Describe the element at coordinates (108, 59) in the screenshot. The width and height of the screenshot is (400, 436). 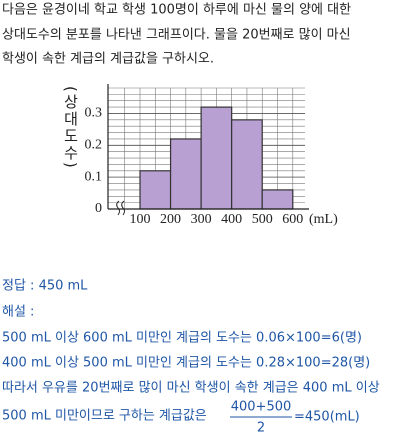
I see `problem-line: 학생이 속한 계급의 계급값을 구하시오.` at that location.